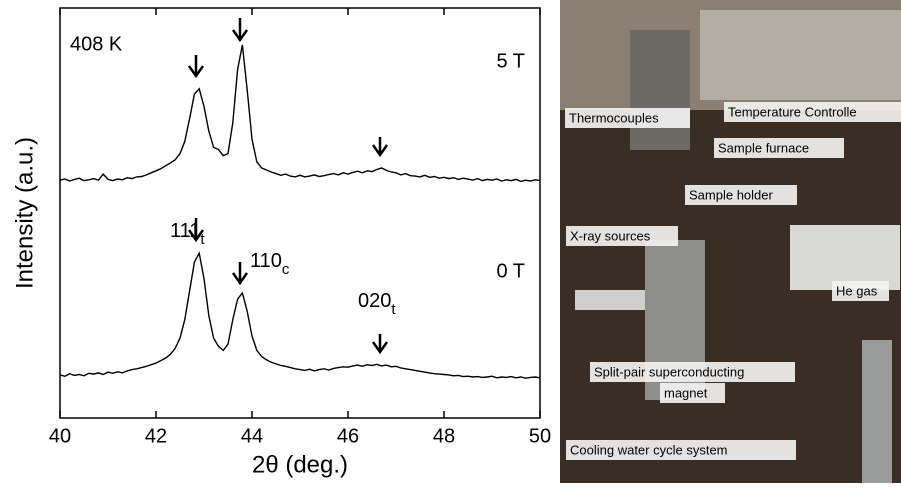  Describe the element at coordinates (800, 55) in the screenshot. I see `photo-blinds` at that location.